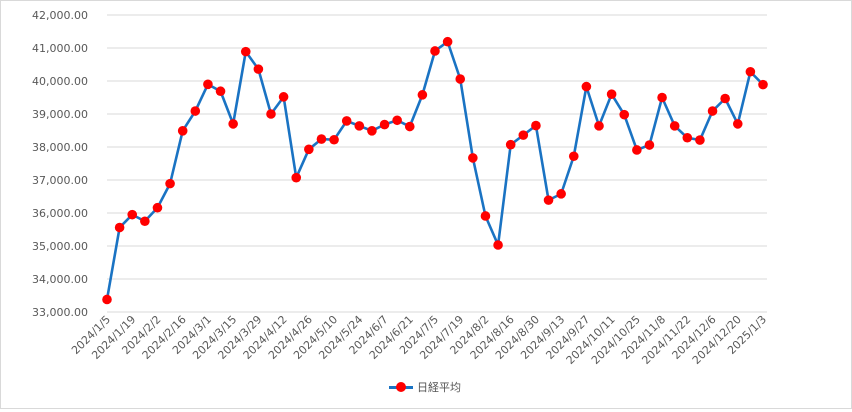 This screenshot has width=852, height=412. Describe the element at coordinates (60, 15) in the screenshot. I see `y-tick-label: 42,000.00` at that location.